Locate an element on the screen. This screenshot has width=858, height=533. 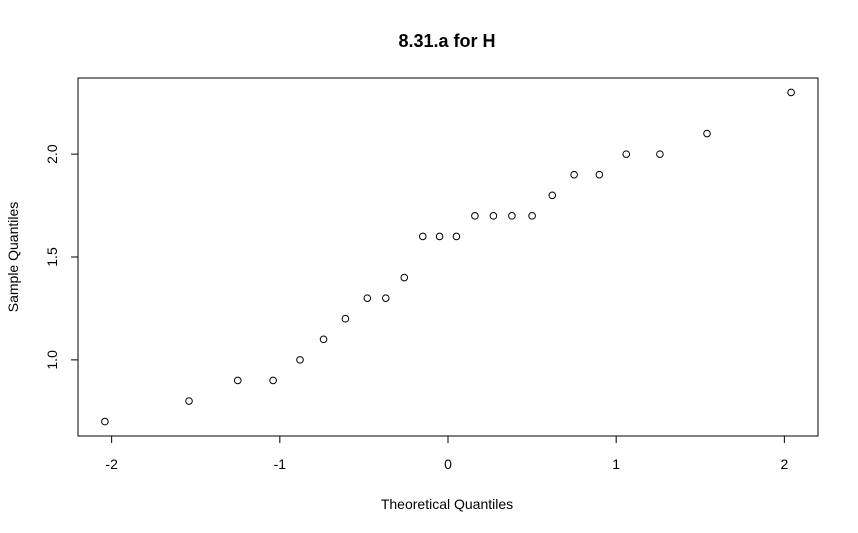
y-axis: 1.0 1.5 2.0 is located at coordinates (61, 257).